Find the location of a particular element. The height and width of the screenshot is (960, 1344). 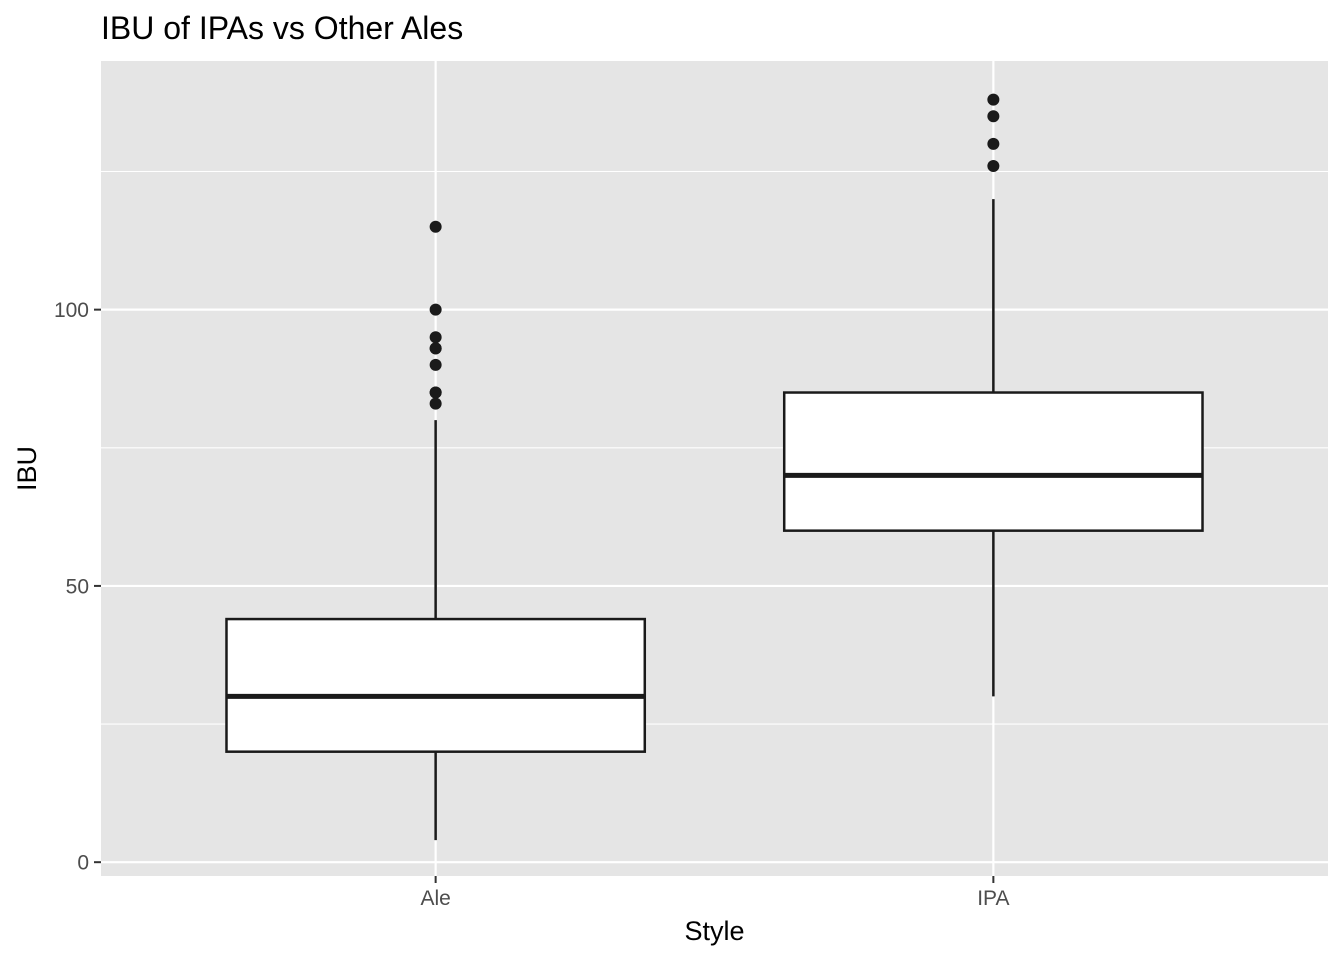

y-tick-label-100: 100 is located at coordinates (71, 310).